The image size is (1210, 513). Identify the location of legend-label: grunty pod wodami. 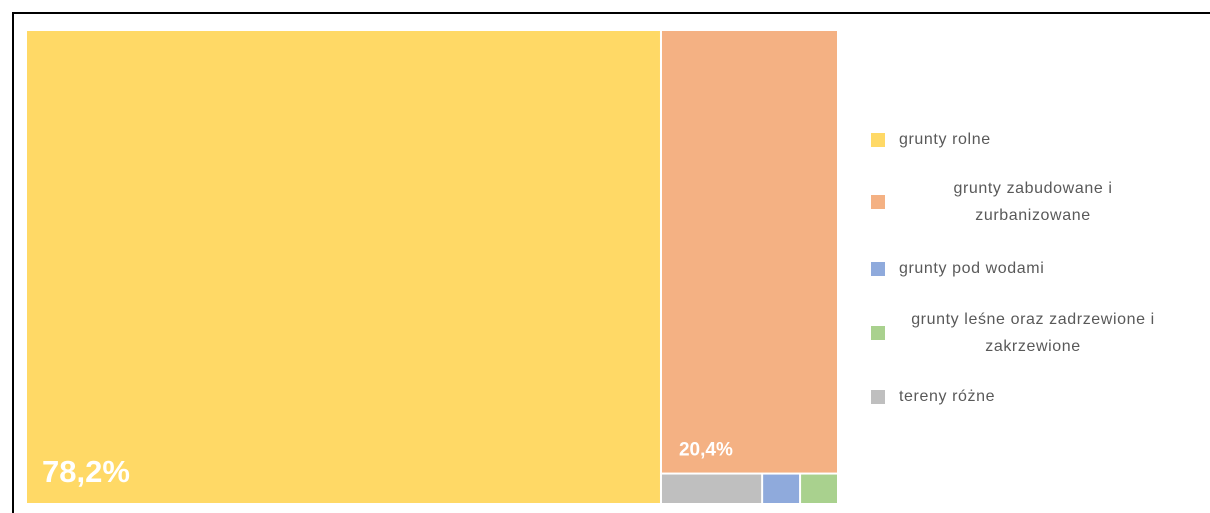
(972, 268).